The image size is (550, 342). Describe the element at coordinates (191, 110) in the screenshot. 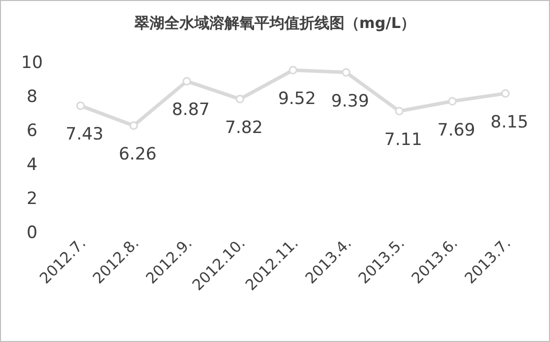

I see `data-label: 8.87` at that location.